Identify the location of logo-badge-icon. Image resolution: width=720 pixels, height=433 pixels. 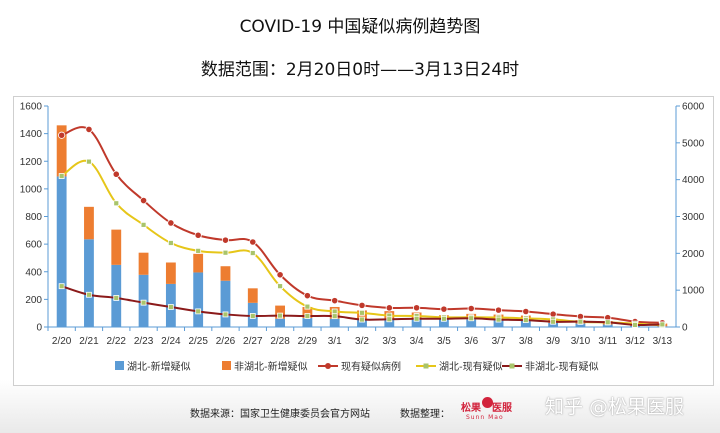
(487, 402).